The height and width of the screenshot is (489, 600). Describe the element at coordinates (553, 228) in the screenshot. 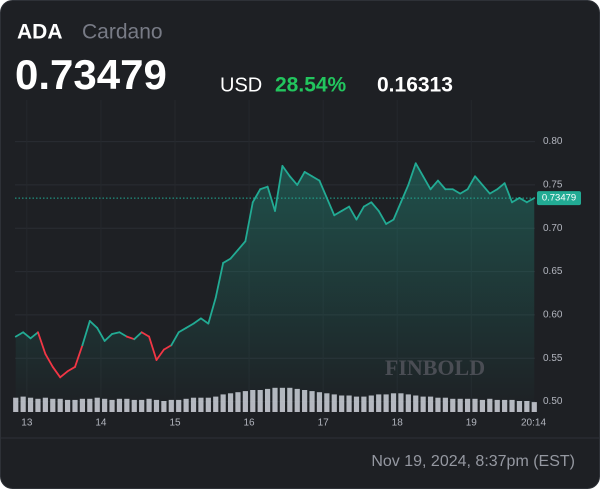

I see `y-tick-label: 0.70` at that location.